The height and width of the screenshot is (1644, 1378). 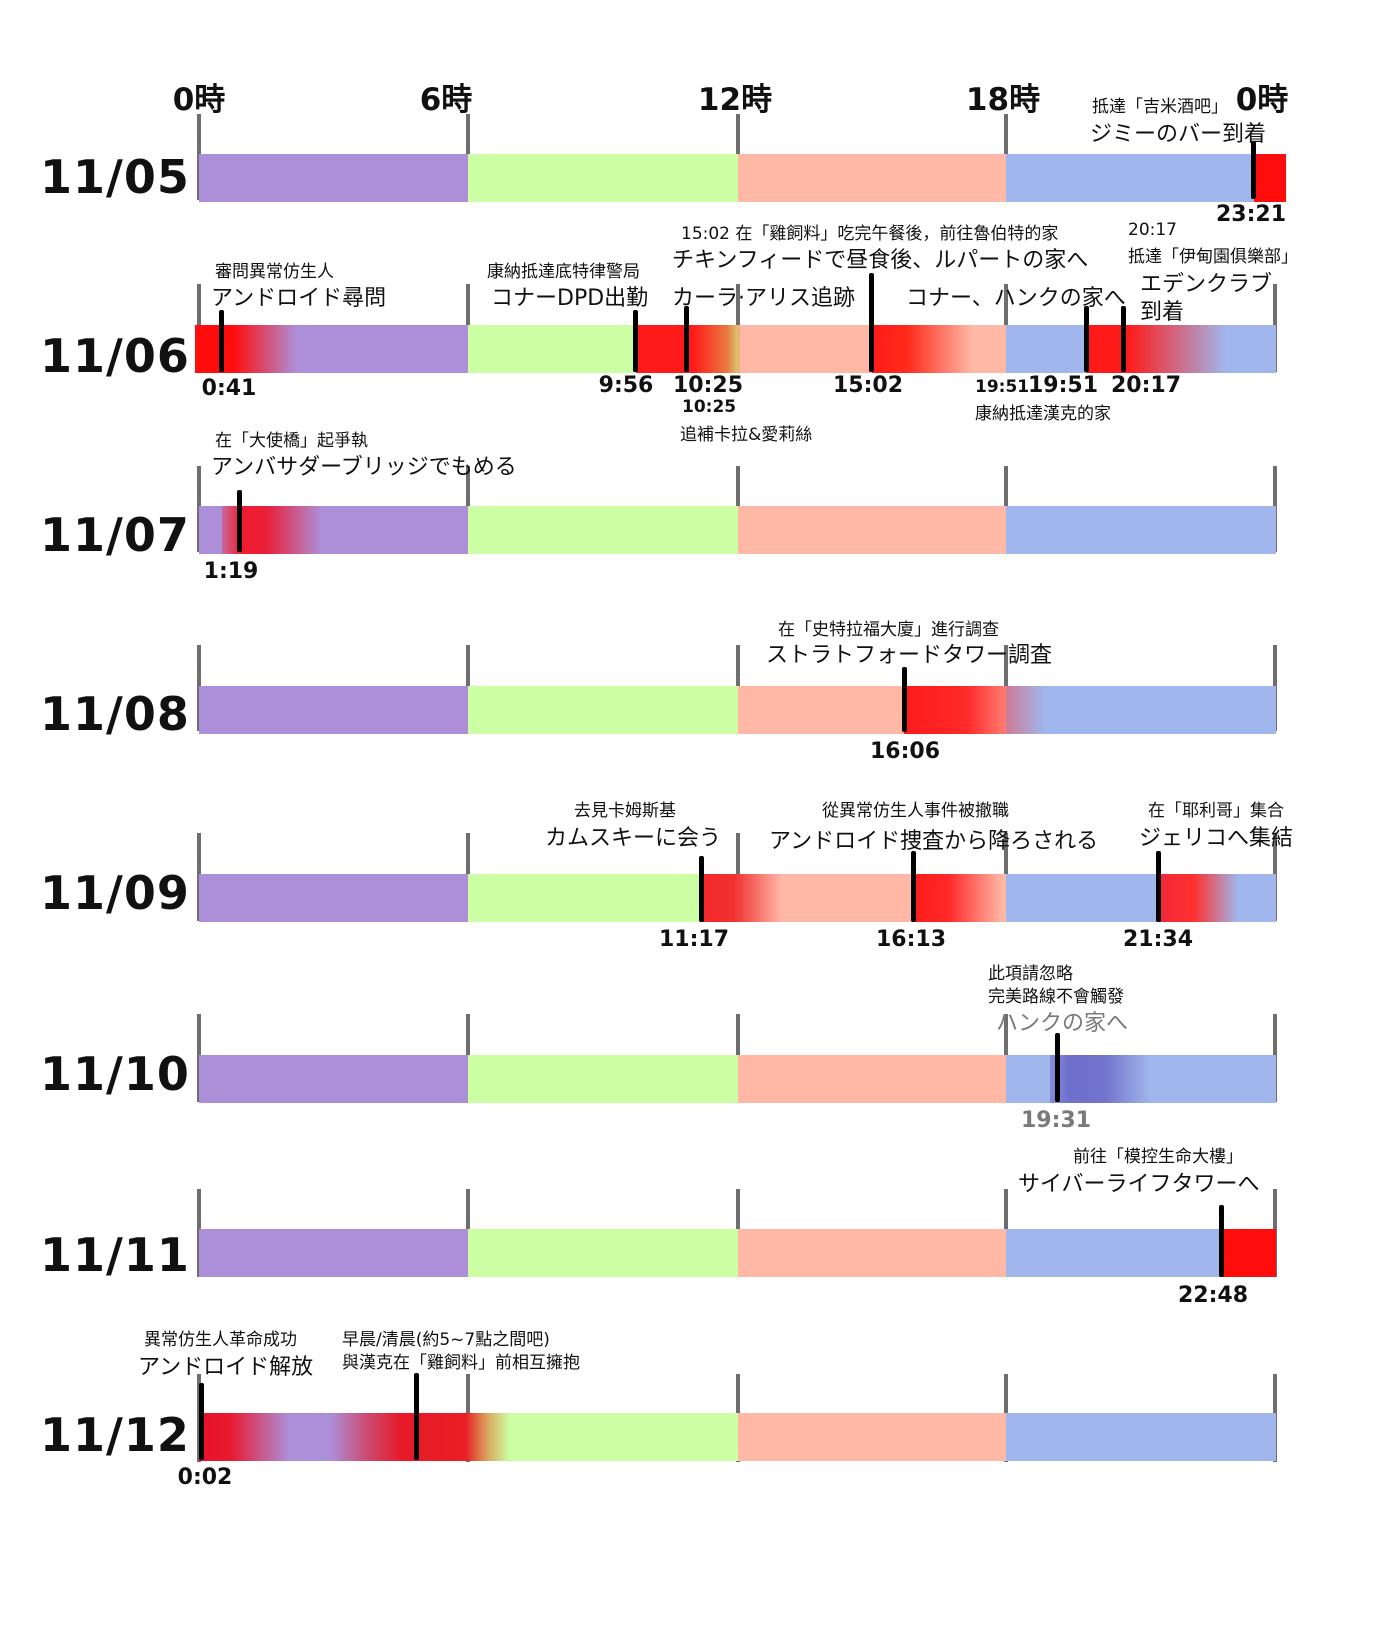 What do you see at coordinates (446, 1340) in the screenshot?
I see `event-description-zh: 早晨/清晨(約5~7點之間吧)` at bounding box center [446, 1340].